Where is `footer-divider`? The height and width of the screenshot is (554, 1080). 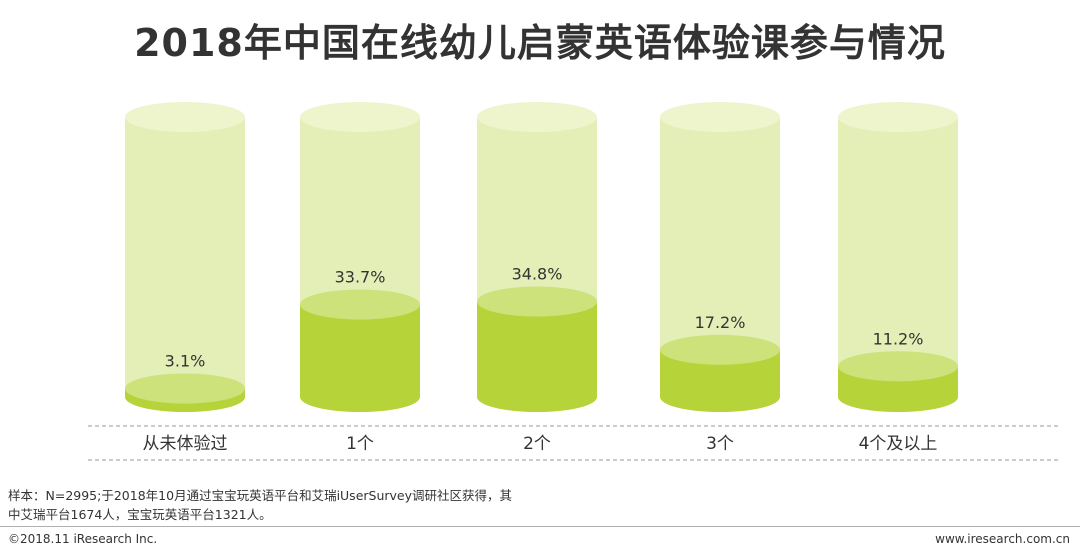
footer-divider is located at coordinates (540, 526).